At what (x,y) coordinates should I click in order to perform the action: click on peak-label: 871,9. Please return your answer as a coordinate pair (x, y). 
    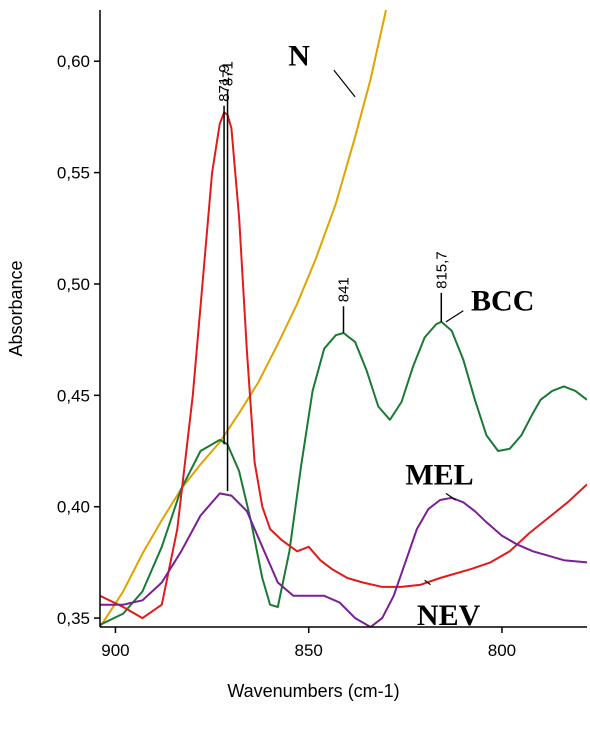
    Looking at the image, I should click on (224, 83).